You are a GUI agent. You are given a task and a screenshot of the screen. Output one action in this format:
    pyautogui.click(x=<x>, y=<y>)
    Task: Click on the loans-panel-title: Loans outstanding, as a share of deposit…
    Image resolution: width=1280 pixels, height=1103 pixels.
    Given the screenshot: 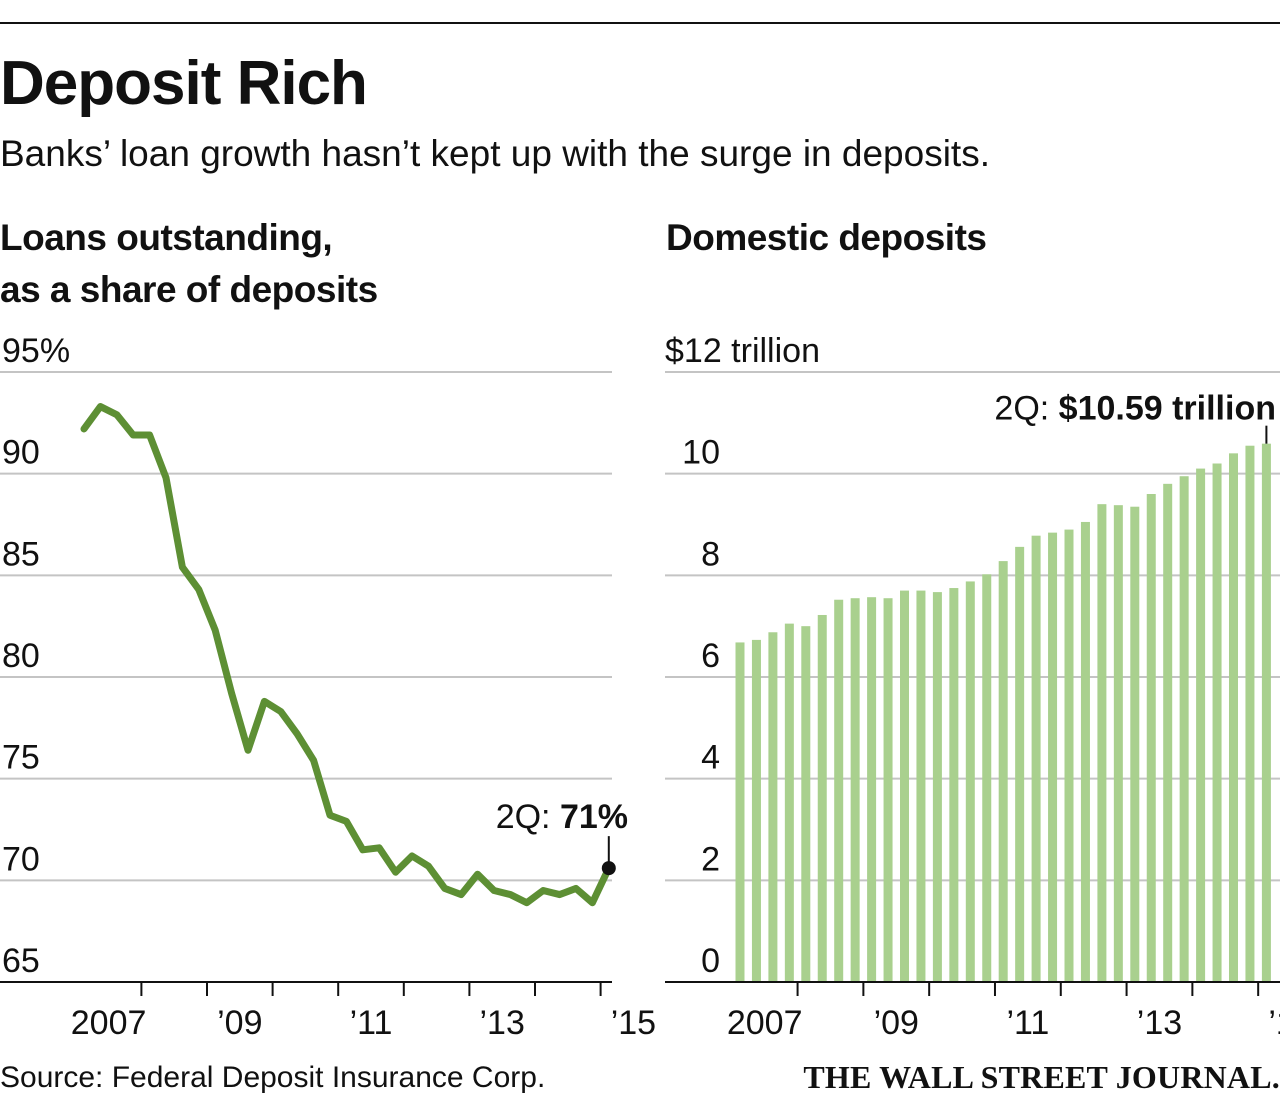 What is the action you would take?
    pyautogui.click(x=189, y=264)
    